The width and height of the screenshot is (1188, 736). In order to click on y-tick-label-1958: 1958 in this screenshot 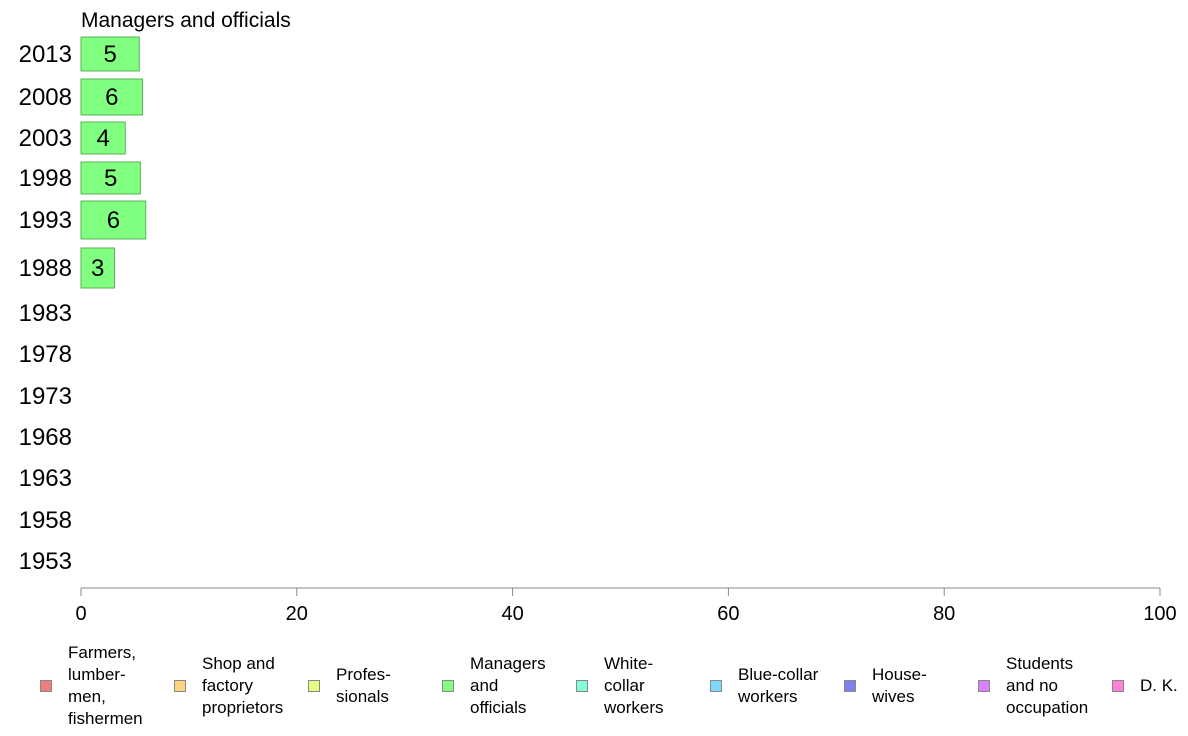, I will do `click(45, 520)`.